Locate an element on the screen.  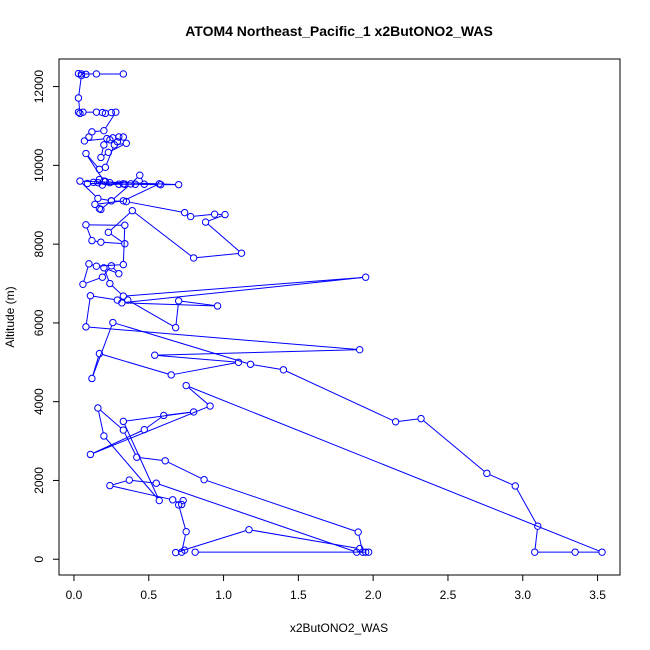
y-tick-label: 2000 is located at coordinates (39, 480).